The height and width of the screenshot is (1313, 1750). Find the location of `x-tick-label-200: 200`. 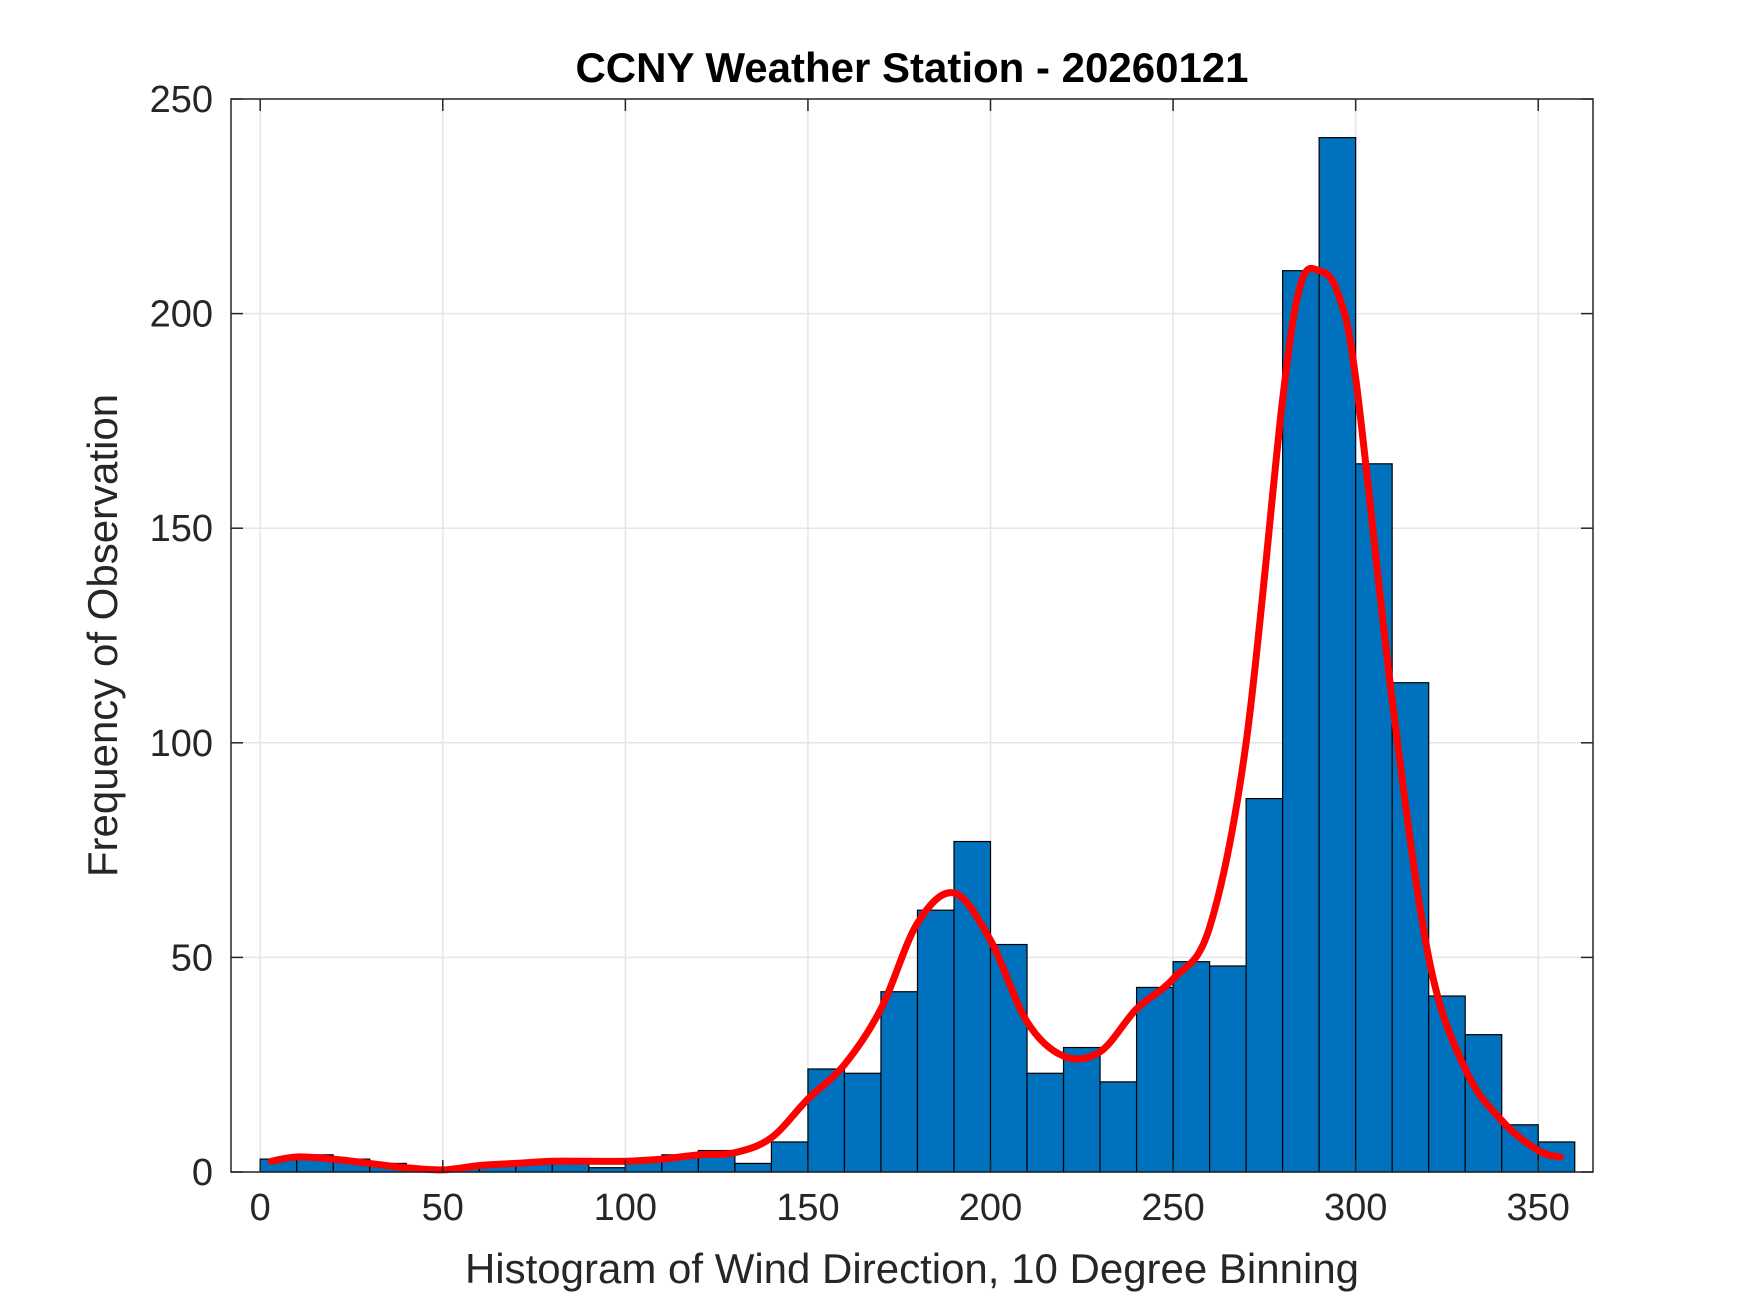

x-tick-label-200: 200 is located at coordinates (990, 1208).